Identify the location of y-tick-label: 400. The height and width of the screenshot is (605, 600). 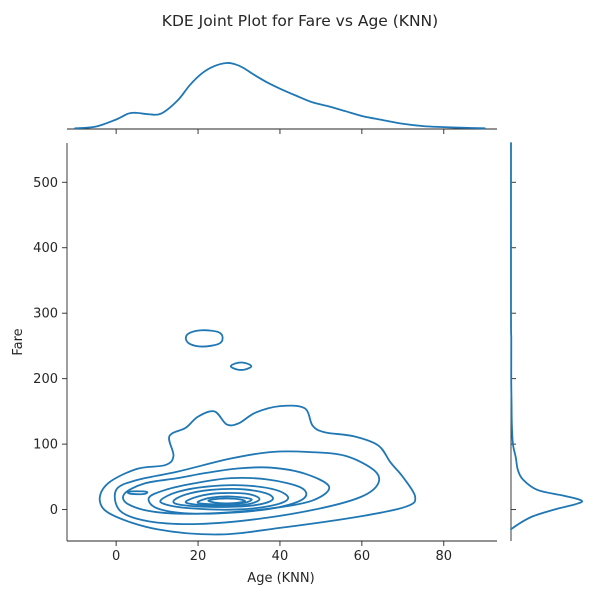
(45, 248).